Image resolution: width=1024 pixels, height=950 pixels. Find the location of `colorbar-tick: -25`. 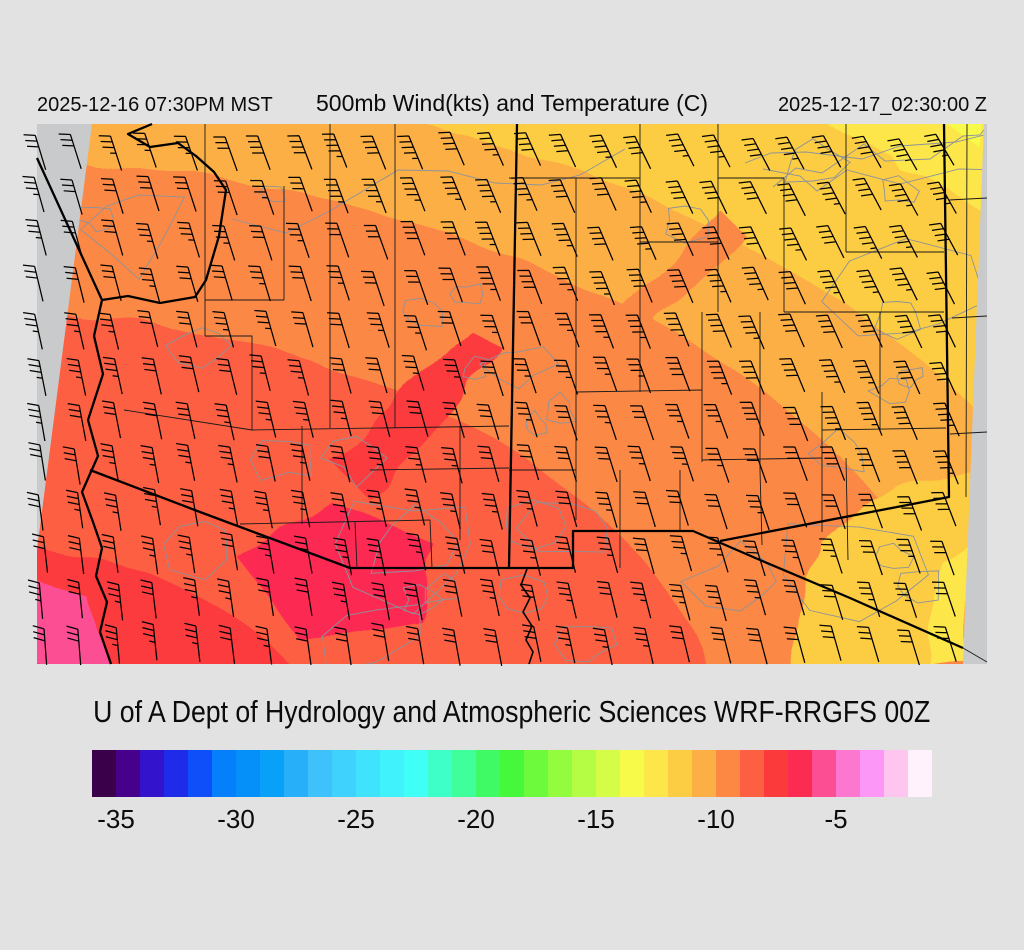

colorbar-tick: -25 is located at coordinates (356, 819).